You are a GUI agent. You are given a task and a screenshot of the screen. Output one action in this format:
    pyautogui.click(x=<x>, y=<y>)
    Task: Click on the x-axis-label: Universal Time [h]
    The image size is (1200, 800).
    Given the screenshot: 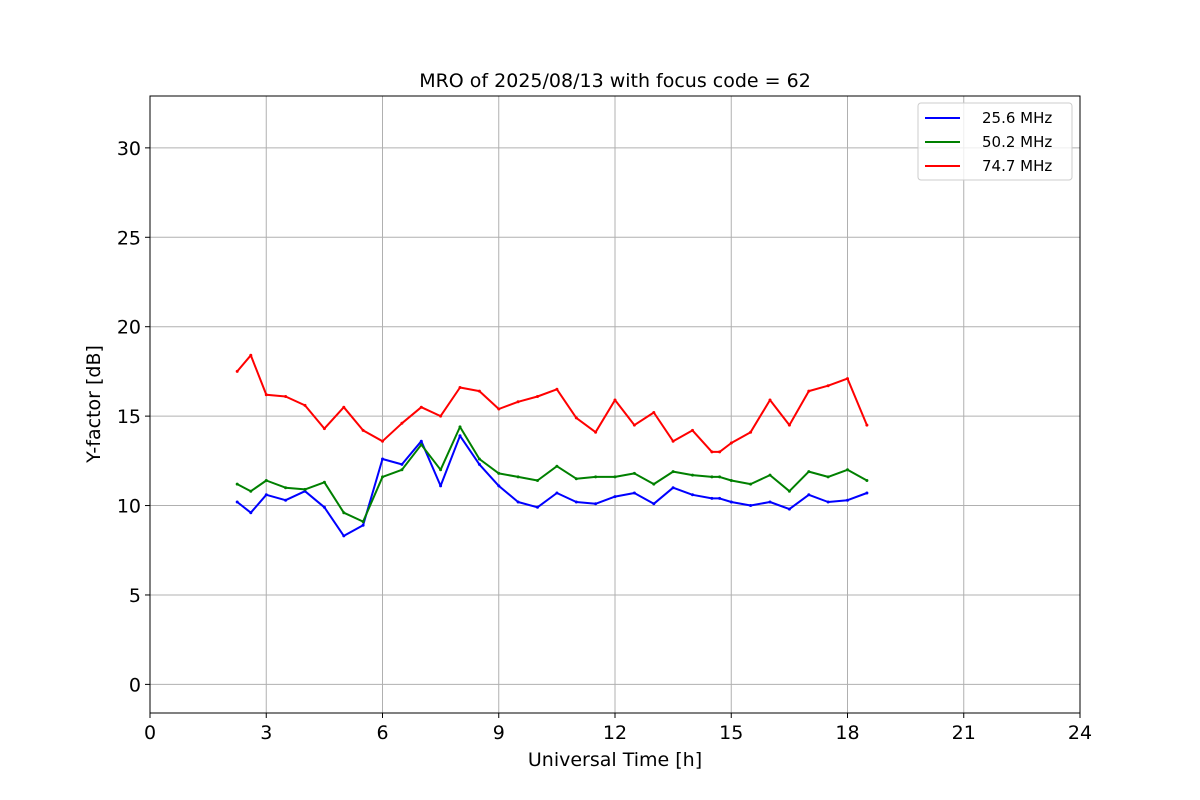 What is the action you would take?
    pyautogui.click(x=615, y=760)
    